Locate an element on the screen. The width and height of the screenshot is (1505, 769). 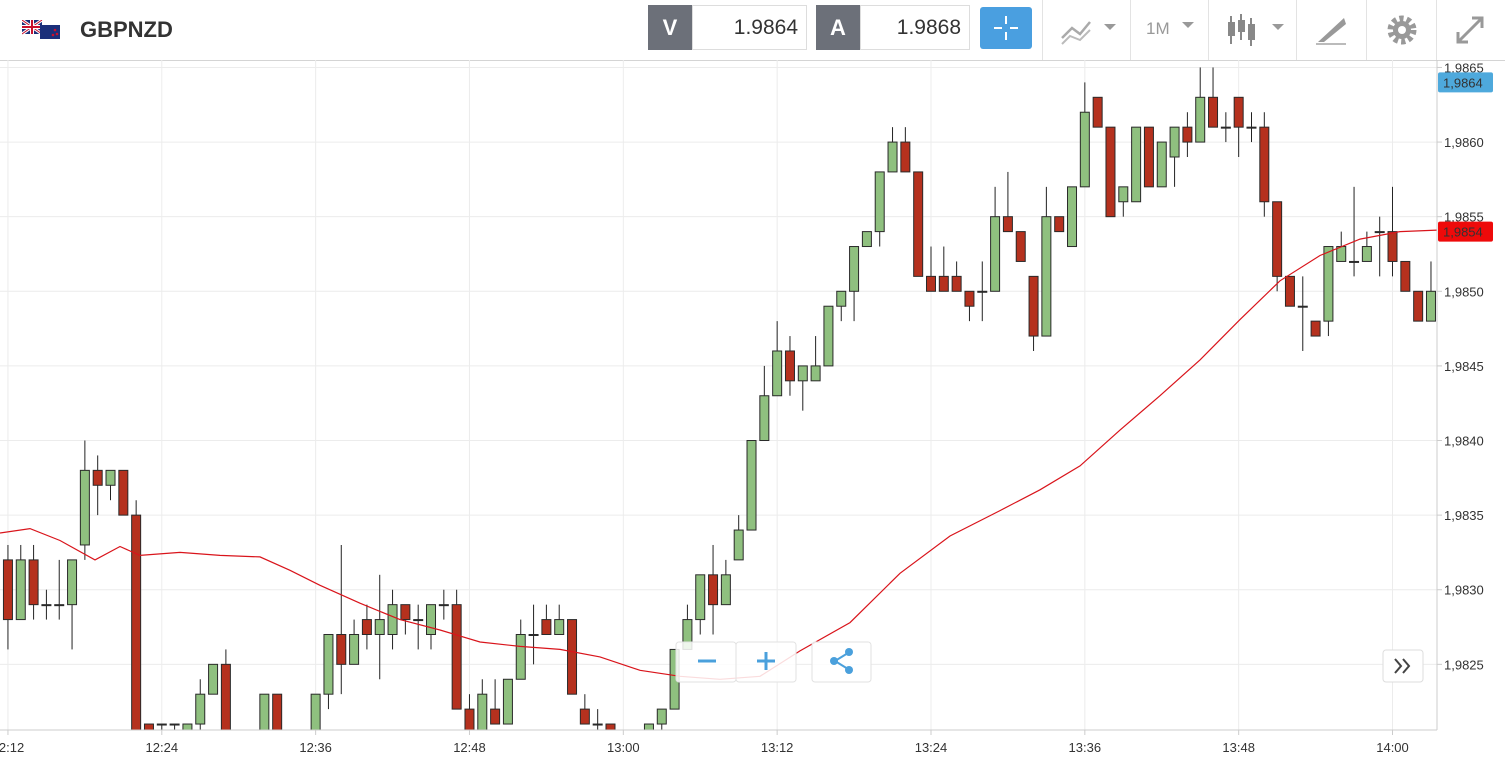
fullscreen-button is located at coordinates (1470, 30).